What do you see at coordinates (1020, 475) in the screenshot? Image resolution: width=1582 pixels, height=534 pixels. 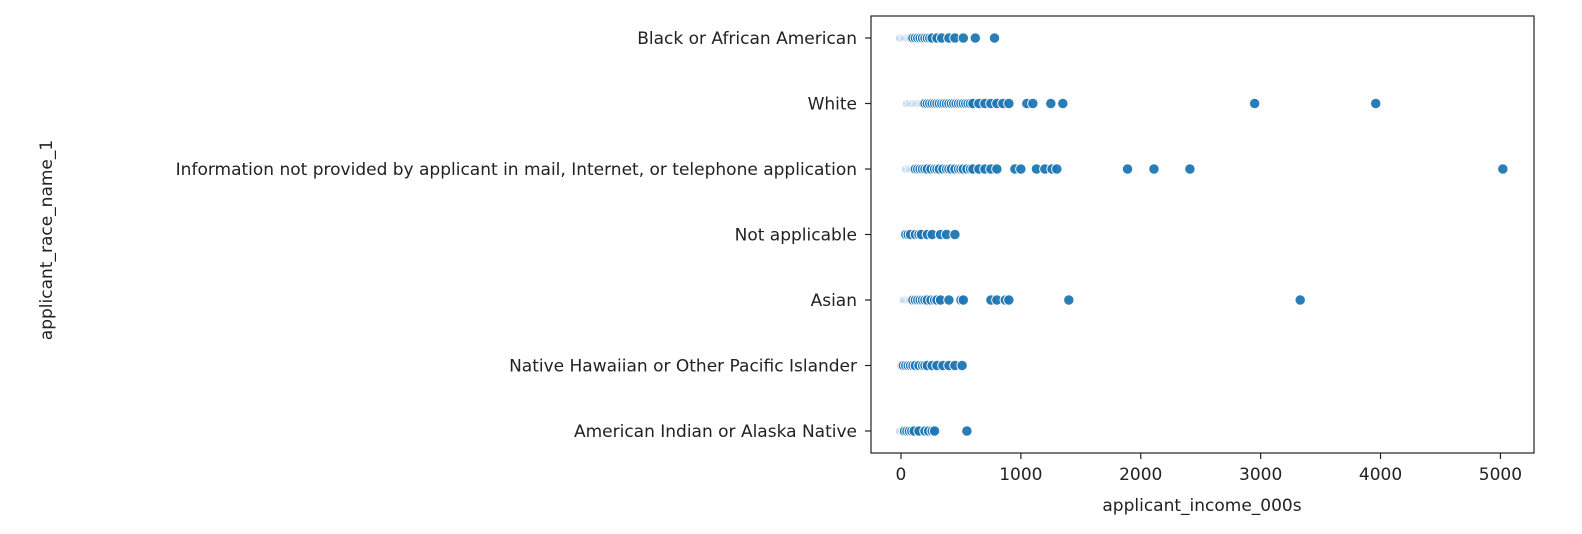 I see `x-tick-label: 1000` at bounding box center [1020, 475].